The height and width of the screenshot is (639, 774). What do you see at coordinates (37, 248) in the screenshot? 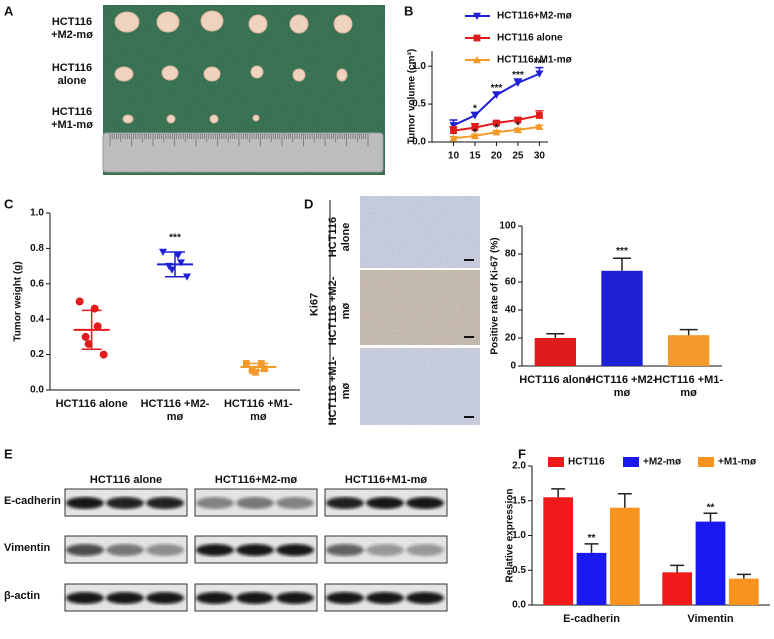
I see `y-tick-label: 0.8` at bounding box center [37, 248].